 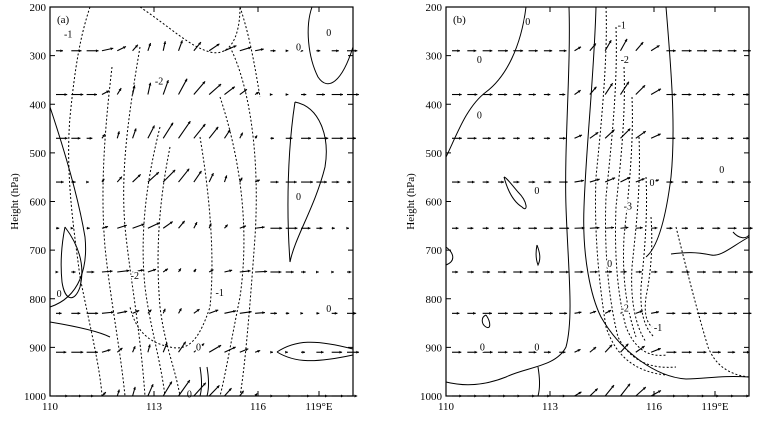 I want to click on y-tick-label: 600, so click(x=434, y=203).